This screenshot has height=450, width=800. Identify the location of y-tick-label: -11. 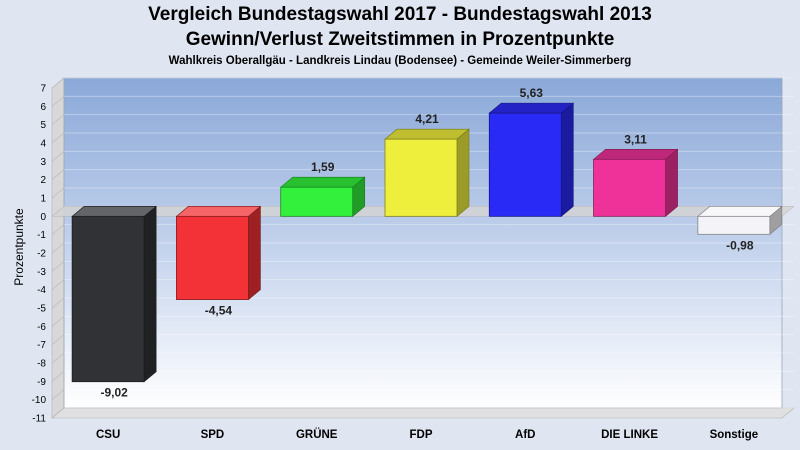
(39, 419).